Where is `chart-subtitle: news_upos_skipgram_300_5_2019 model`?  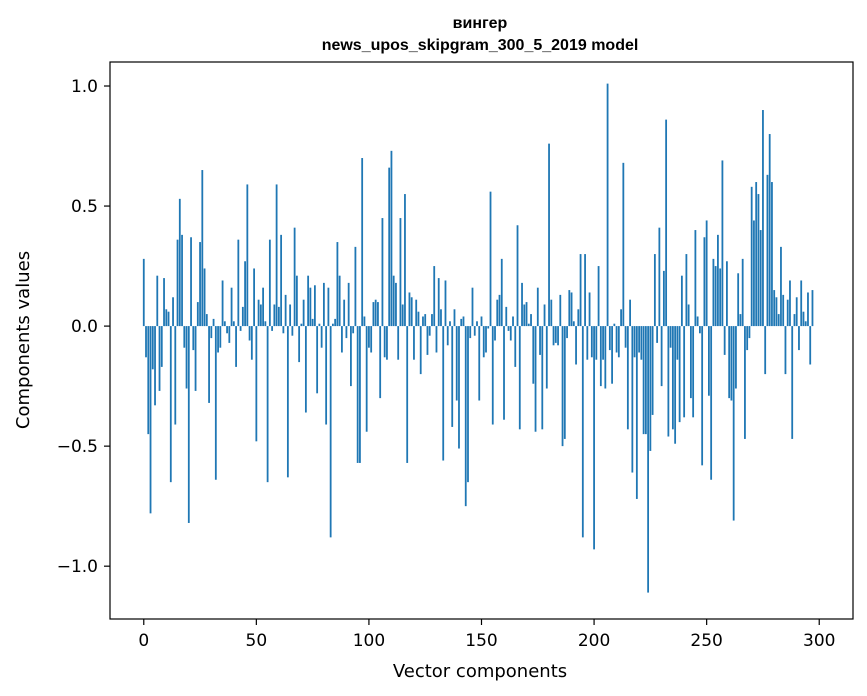 chart-subtitle: news_upos_skipgram_300_5_2019 model is located at coordinates (480, 45).